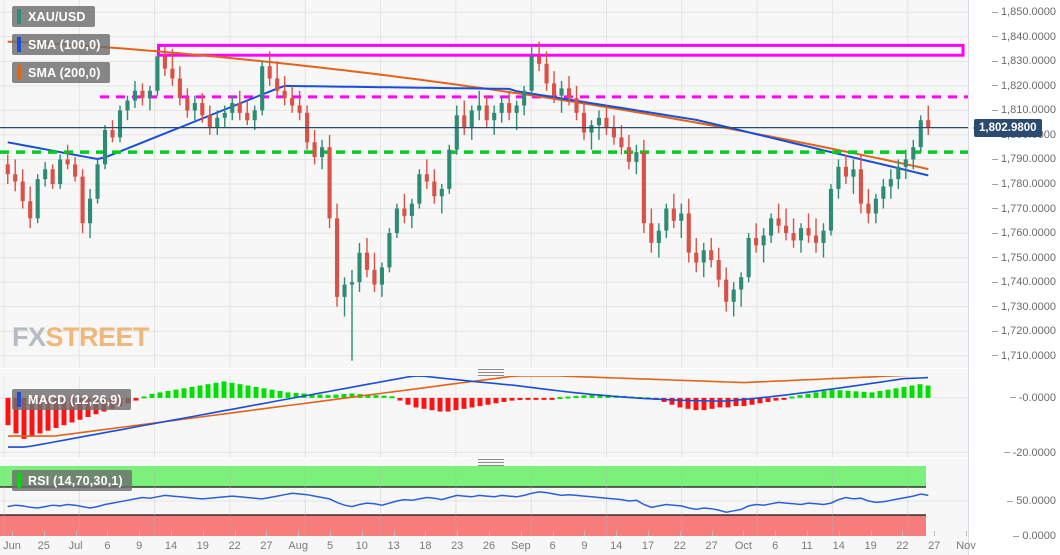  Describe the element at coordinates (807, 546) in the screenshot. I see `date-tick: 11` at that location.